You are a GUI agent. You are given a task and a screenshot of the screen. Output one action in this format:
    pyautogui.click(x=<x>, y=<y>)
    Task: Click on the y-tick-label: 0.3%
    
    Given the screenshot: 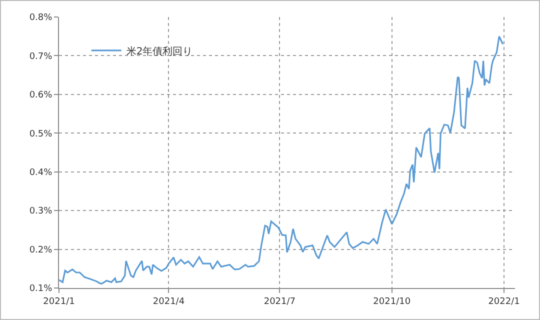 What is the action you would take?
    pyautogui.click(x=41, y=211)
    